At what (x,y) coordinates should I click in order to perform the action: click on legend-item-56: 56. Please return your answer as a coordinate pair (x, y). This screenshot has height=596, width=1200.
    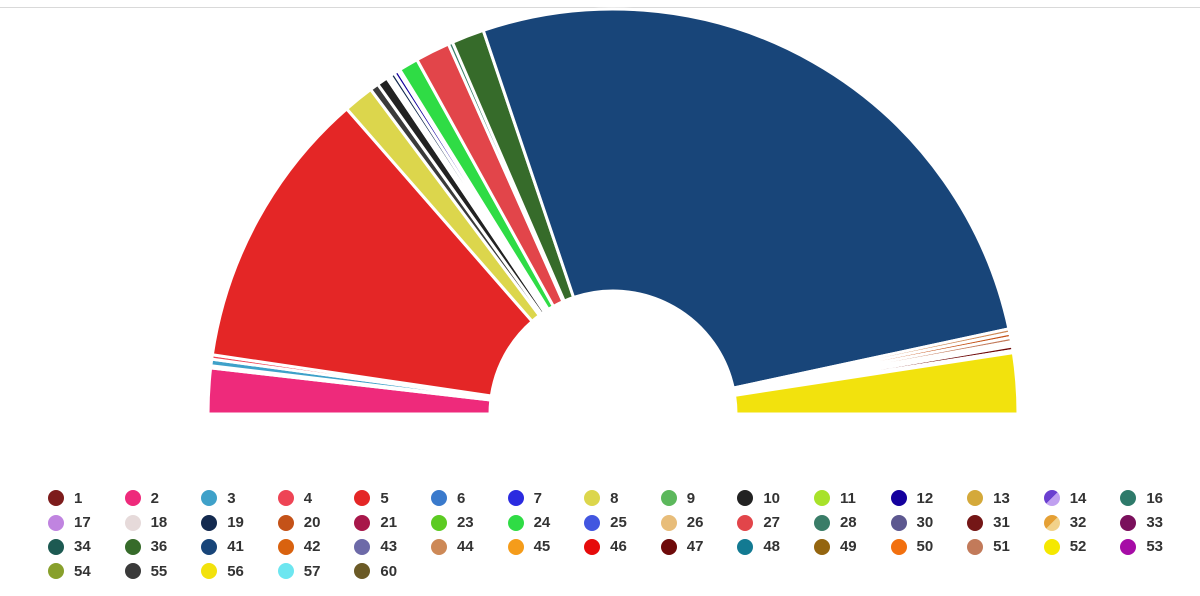
    Looking at the image, I should click on (239, 571).